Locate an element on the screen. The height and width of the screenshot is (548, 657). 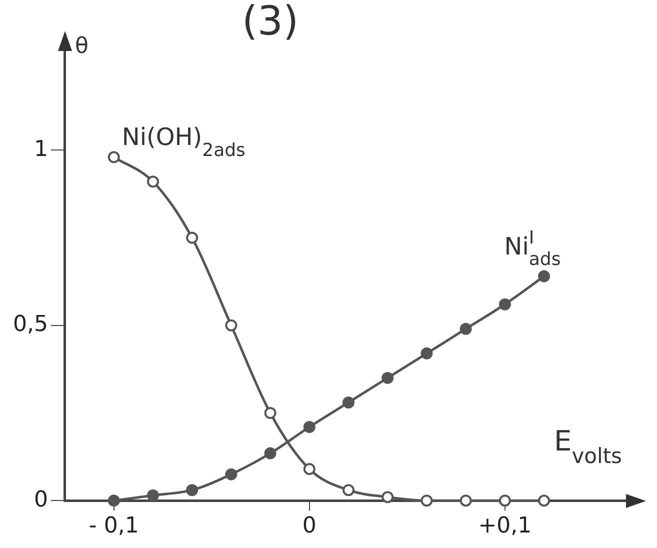
y-tick-label: 1 is located at coordinates (41, 149).